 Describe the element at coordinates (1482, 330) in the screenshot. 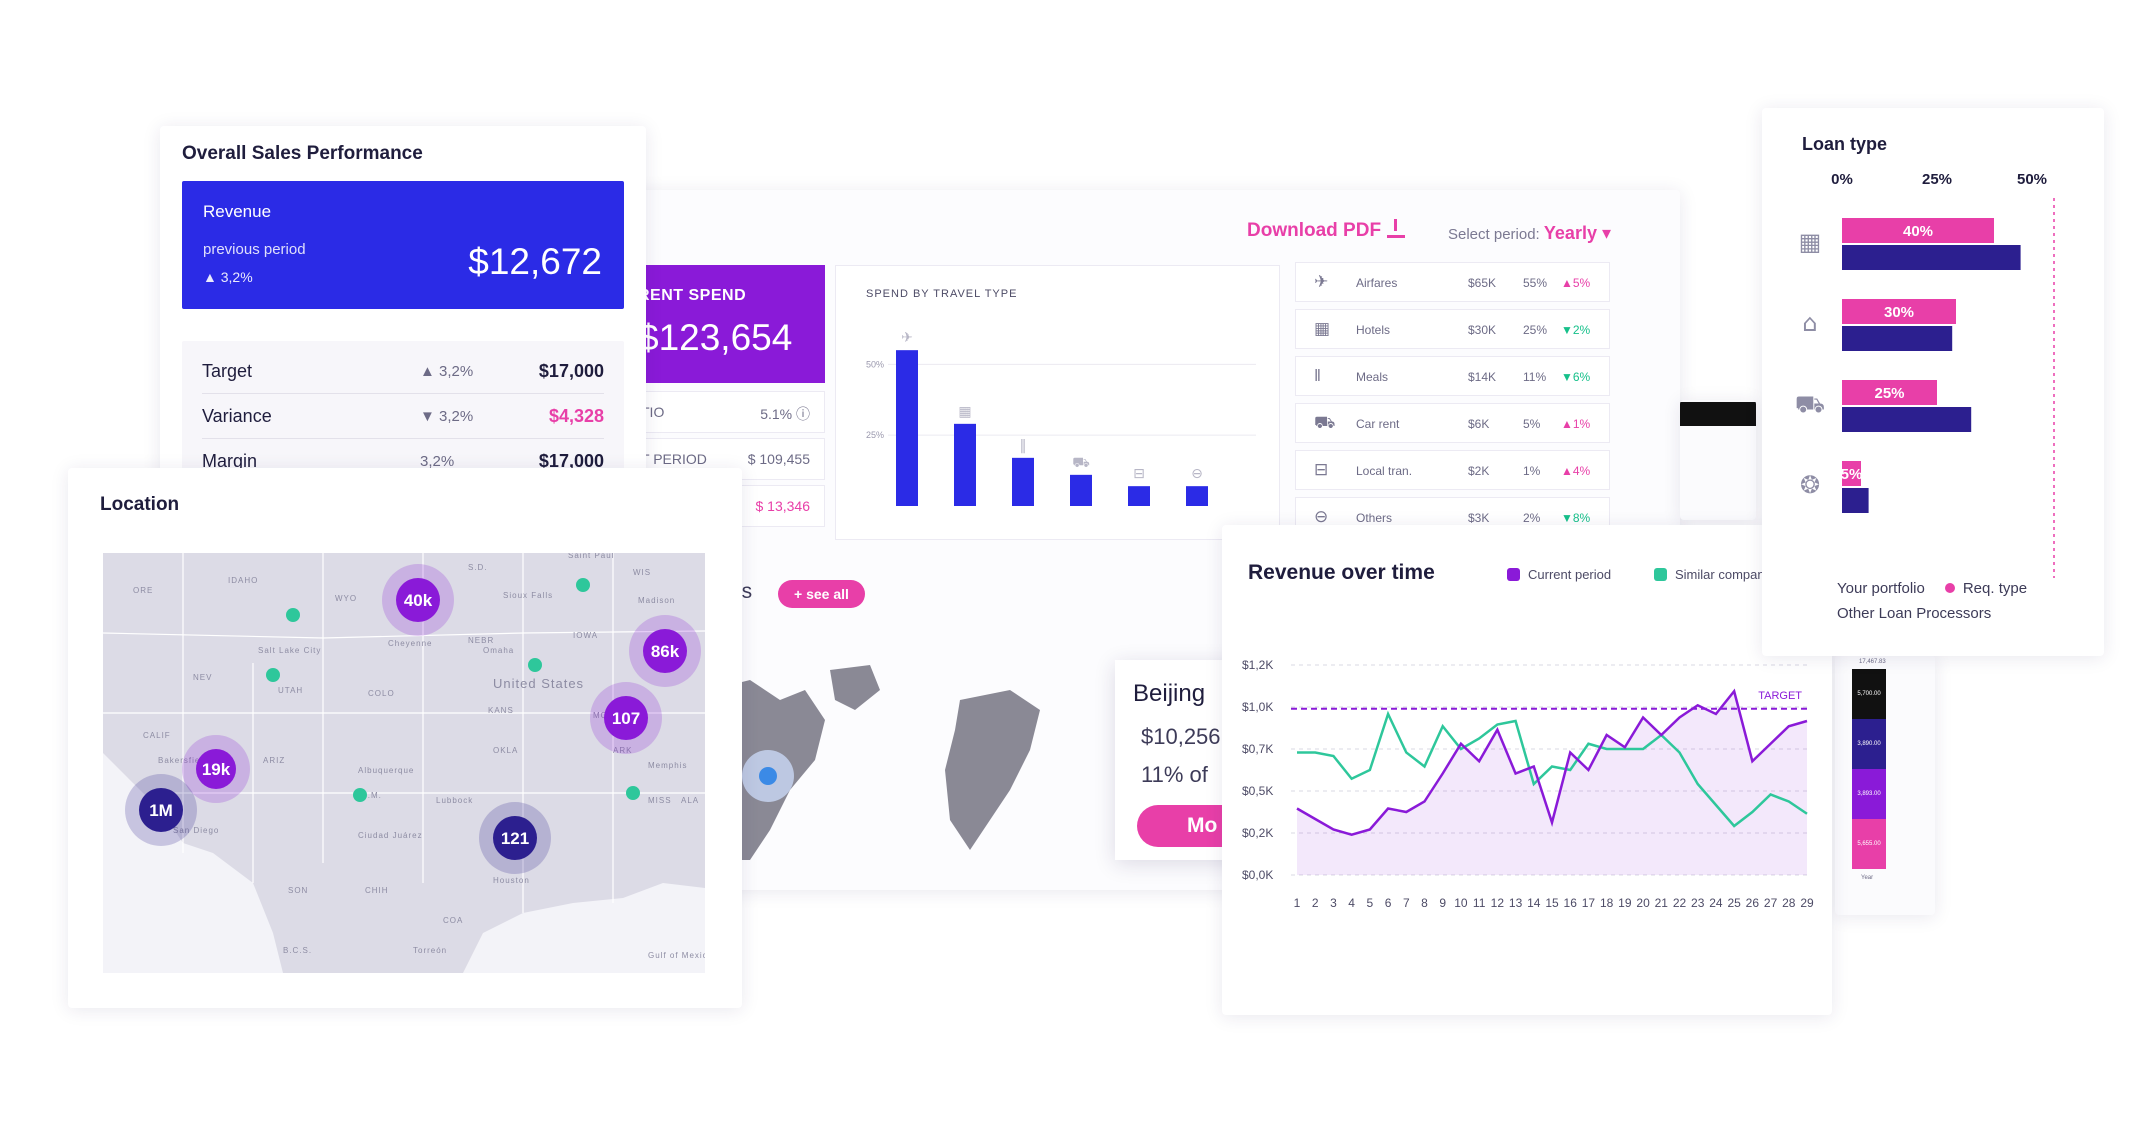

I see `travel-type-amount: $30K` at that location.